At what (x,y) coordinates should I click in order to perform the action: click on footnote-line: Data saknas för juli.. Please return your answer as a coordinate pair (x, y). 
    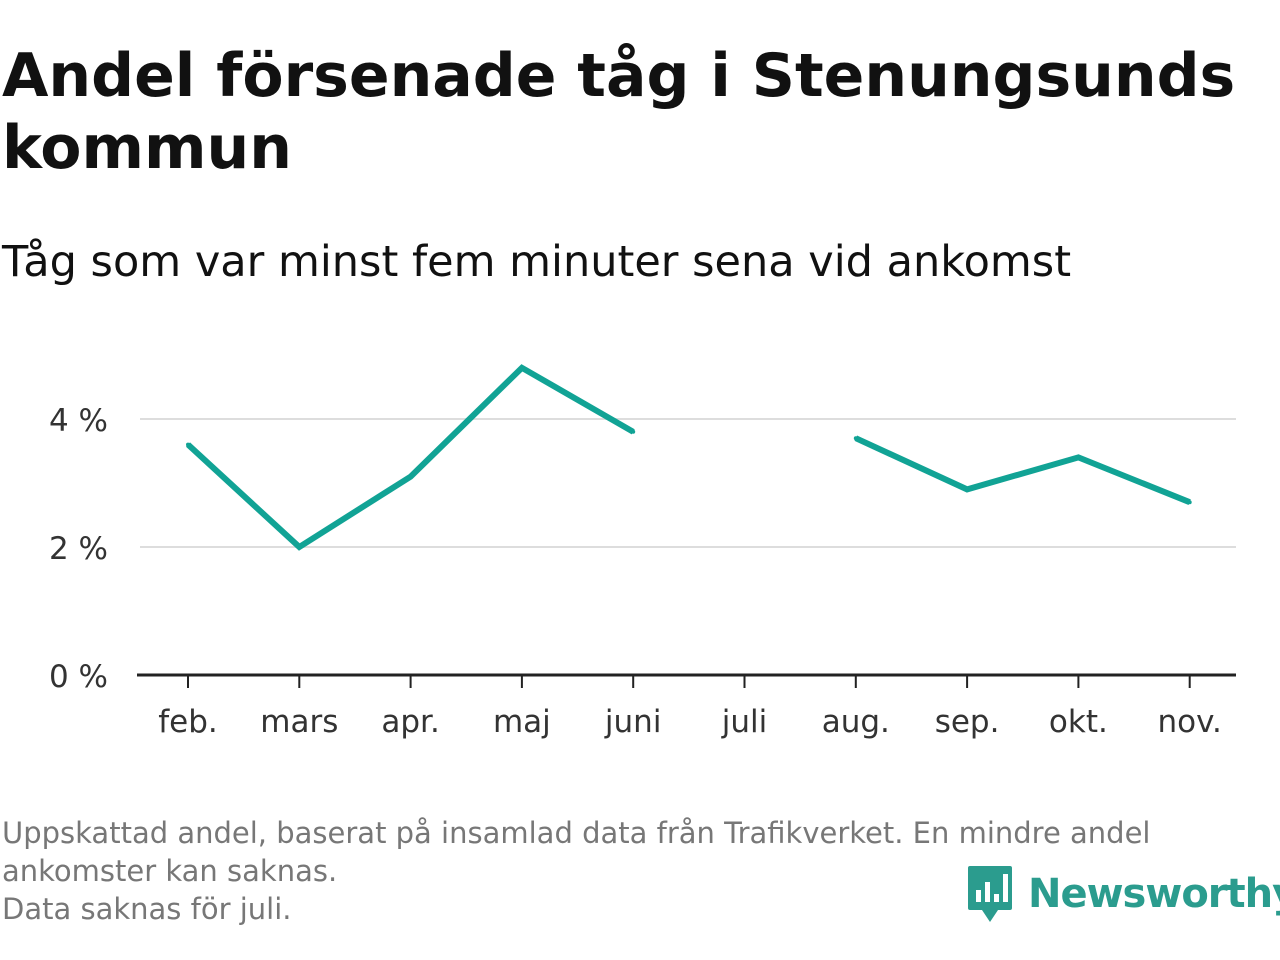
    Looking at the image, I should click on (147, 909).